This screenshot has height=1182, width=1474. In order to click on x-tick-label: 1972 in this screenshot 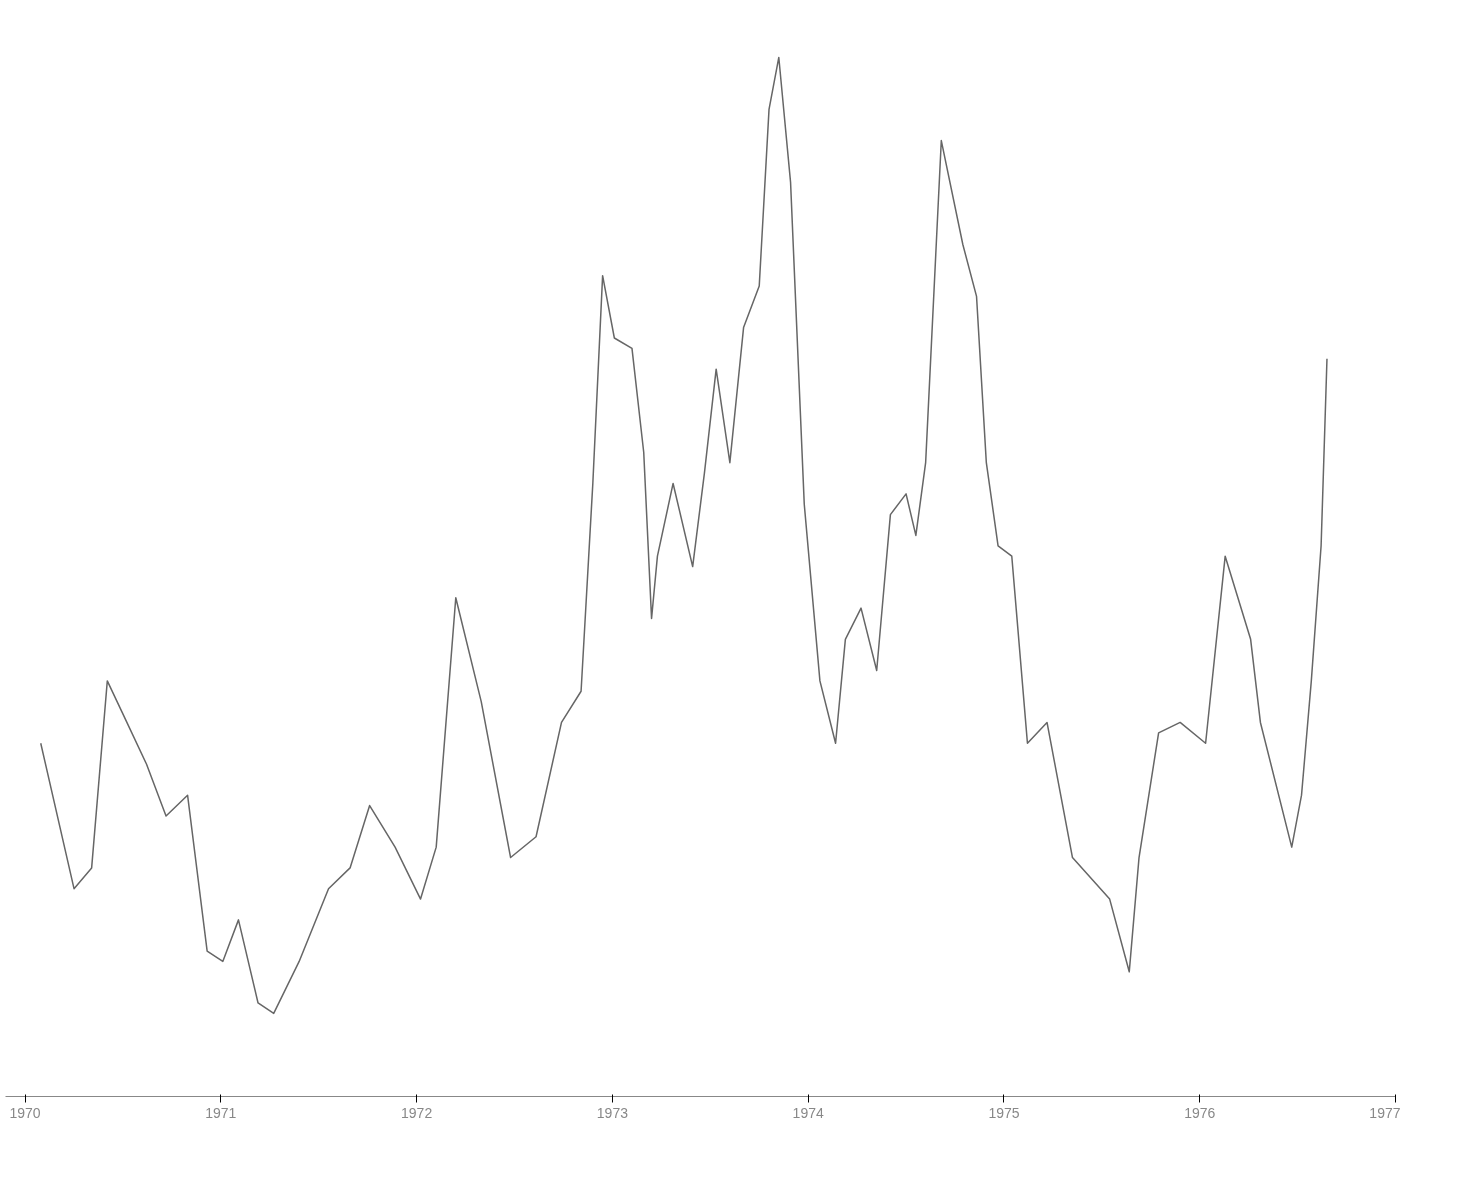, I will do `click(417, 1112)`.